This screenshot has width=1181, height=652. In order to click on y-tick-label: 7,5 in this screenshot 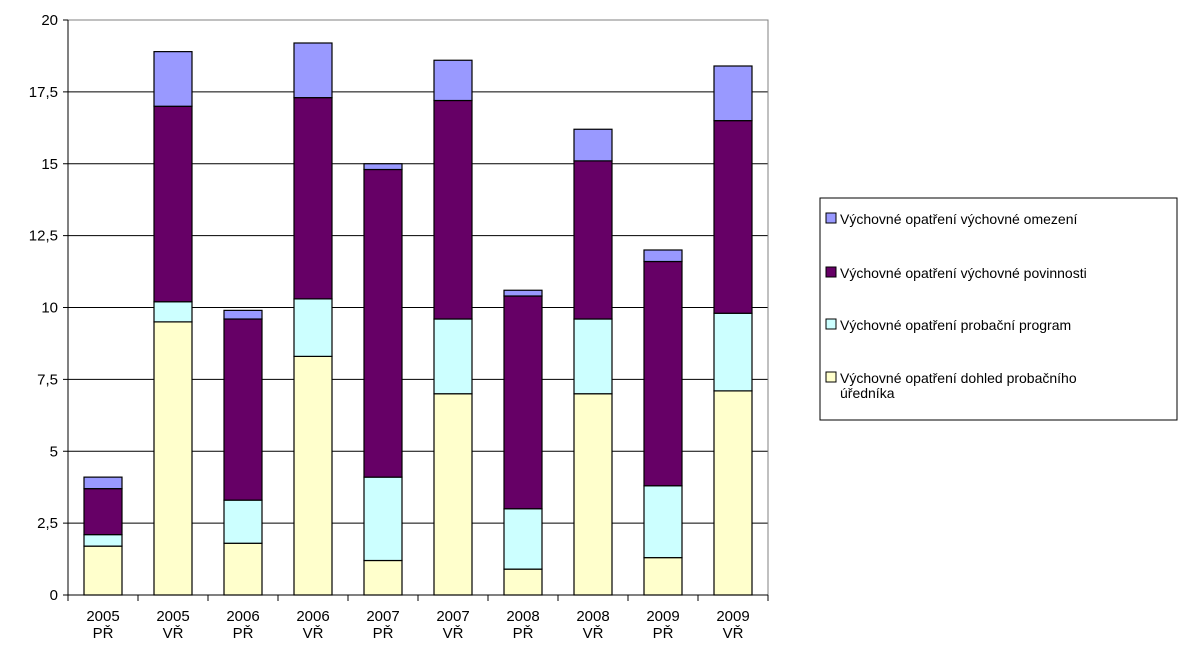, I will do `click(47, 379)`.